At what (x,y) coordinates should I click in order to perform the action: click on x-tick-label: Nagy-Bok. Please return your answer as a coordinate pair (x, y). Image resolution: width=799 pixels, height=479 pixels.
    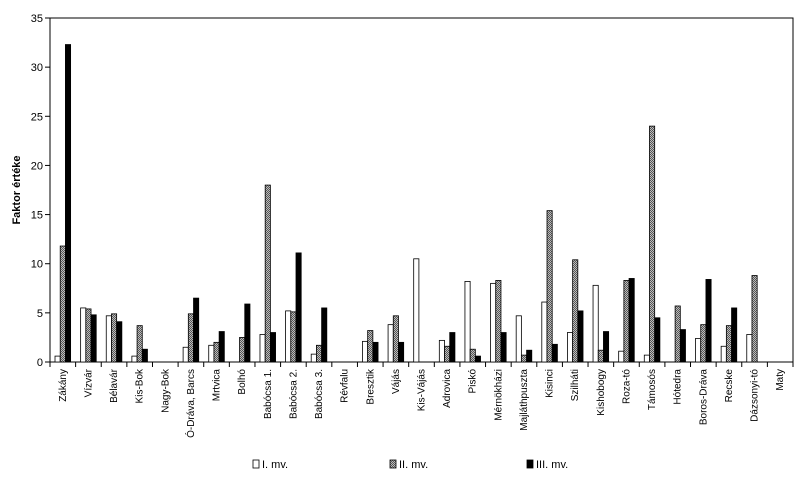
    Looking at the image, I should click on (165, 390).